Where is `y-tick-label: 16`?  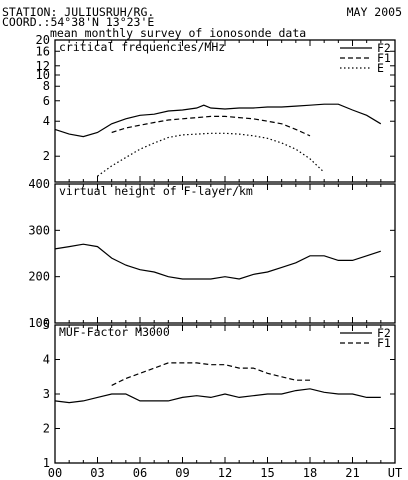 y-tick-label: 16 is located at coordinates (43, 51).